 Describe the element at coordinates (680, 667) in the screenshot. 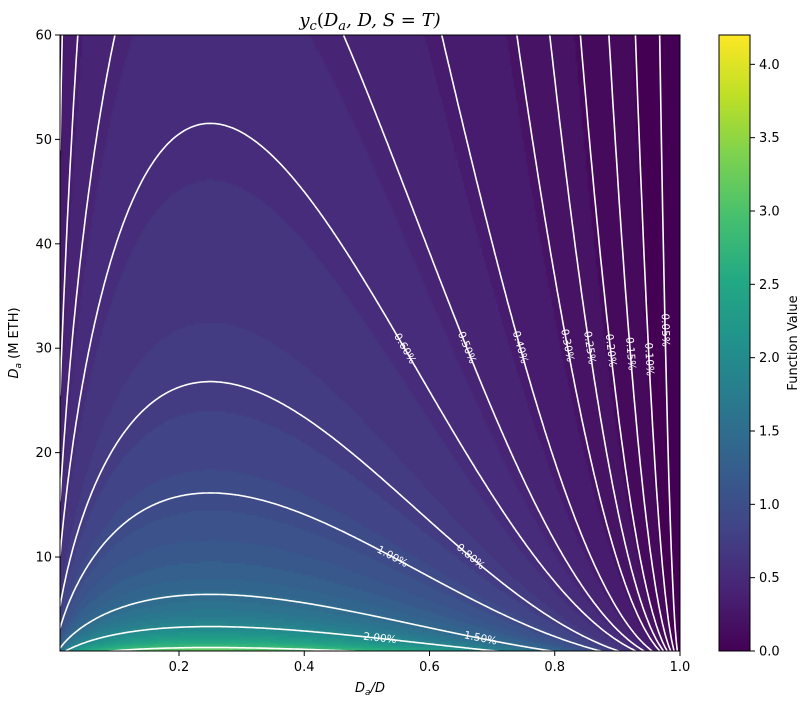

I see `x-tick-label: 1.0` at that location.